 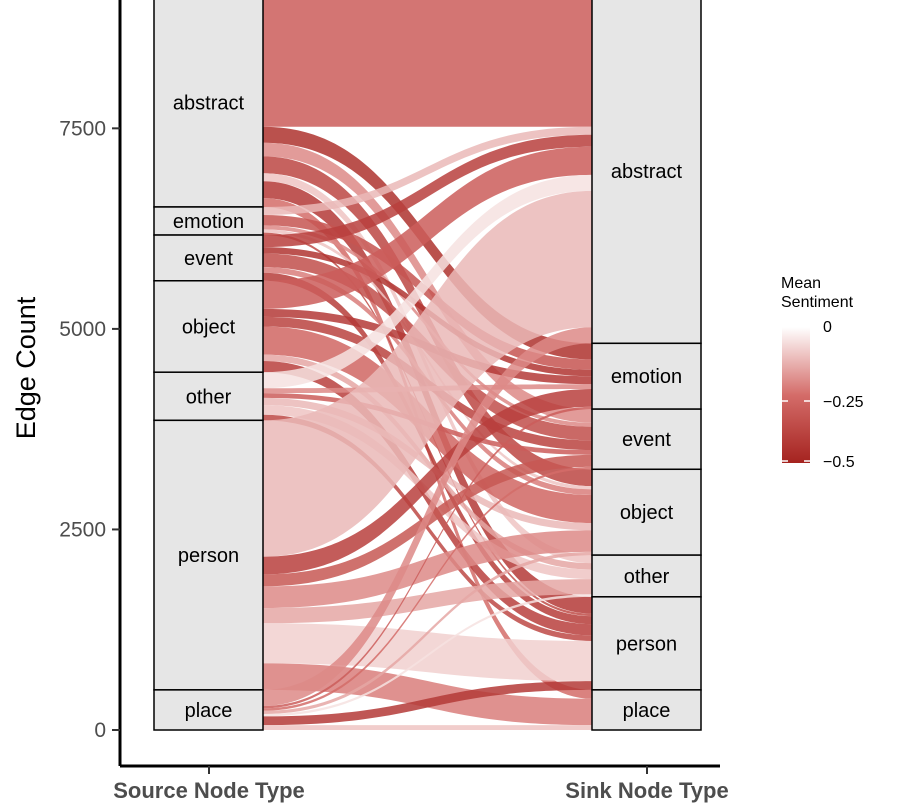 What do you see at coordinates (208, 222) in the screenshot?
I see `source-node-label-emotion: emotion` at bounding box center [208, 222].